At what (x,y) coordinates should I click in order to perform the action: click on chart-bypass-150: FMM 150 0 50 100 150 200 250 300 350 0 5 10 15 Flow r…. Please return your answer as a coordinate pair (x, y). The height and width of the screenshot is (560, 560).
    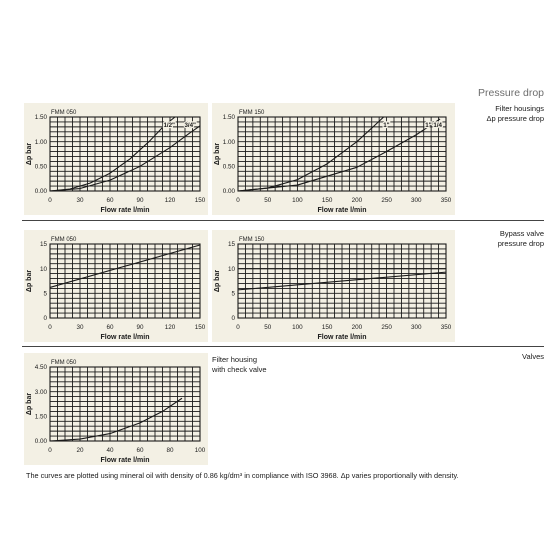
    Looking at the image, I should click on (333, 289).